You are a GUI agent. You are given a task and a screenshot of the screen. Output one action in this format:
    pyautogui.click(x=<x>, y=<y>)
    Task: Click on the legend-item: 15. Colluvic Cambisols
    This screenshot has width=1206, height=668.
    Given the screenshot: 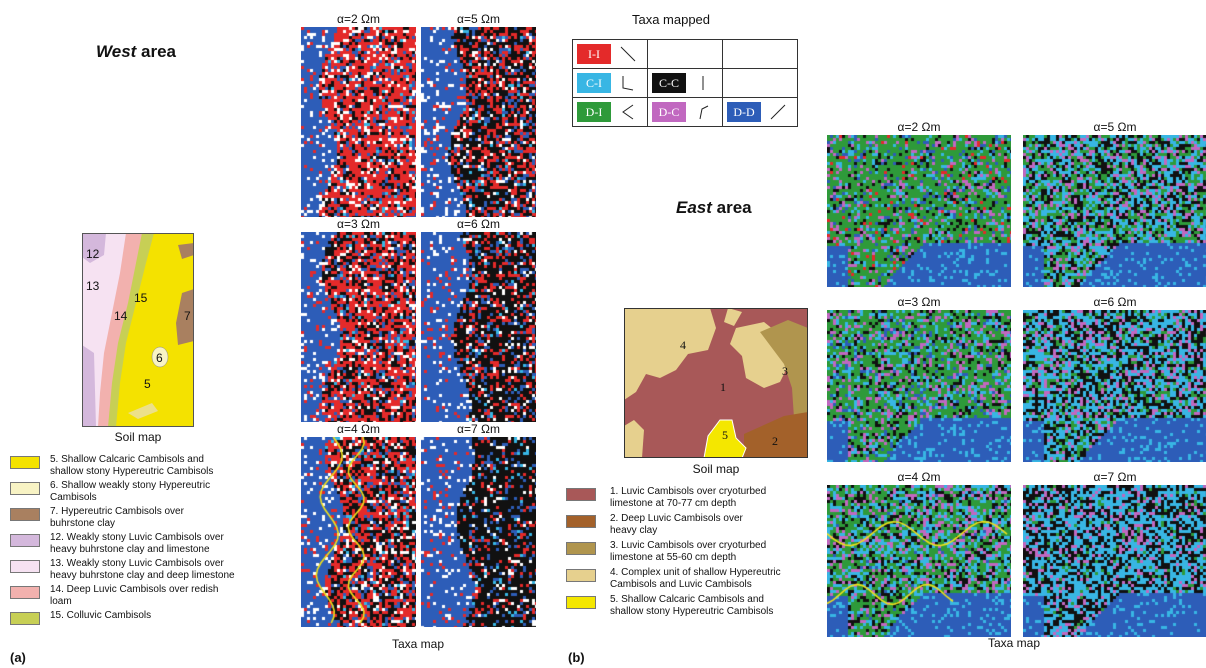 What is the action you would take?
    pyautogui.click(x=100, y=616)
    